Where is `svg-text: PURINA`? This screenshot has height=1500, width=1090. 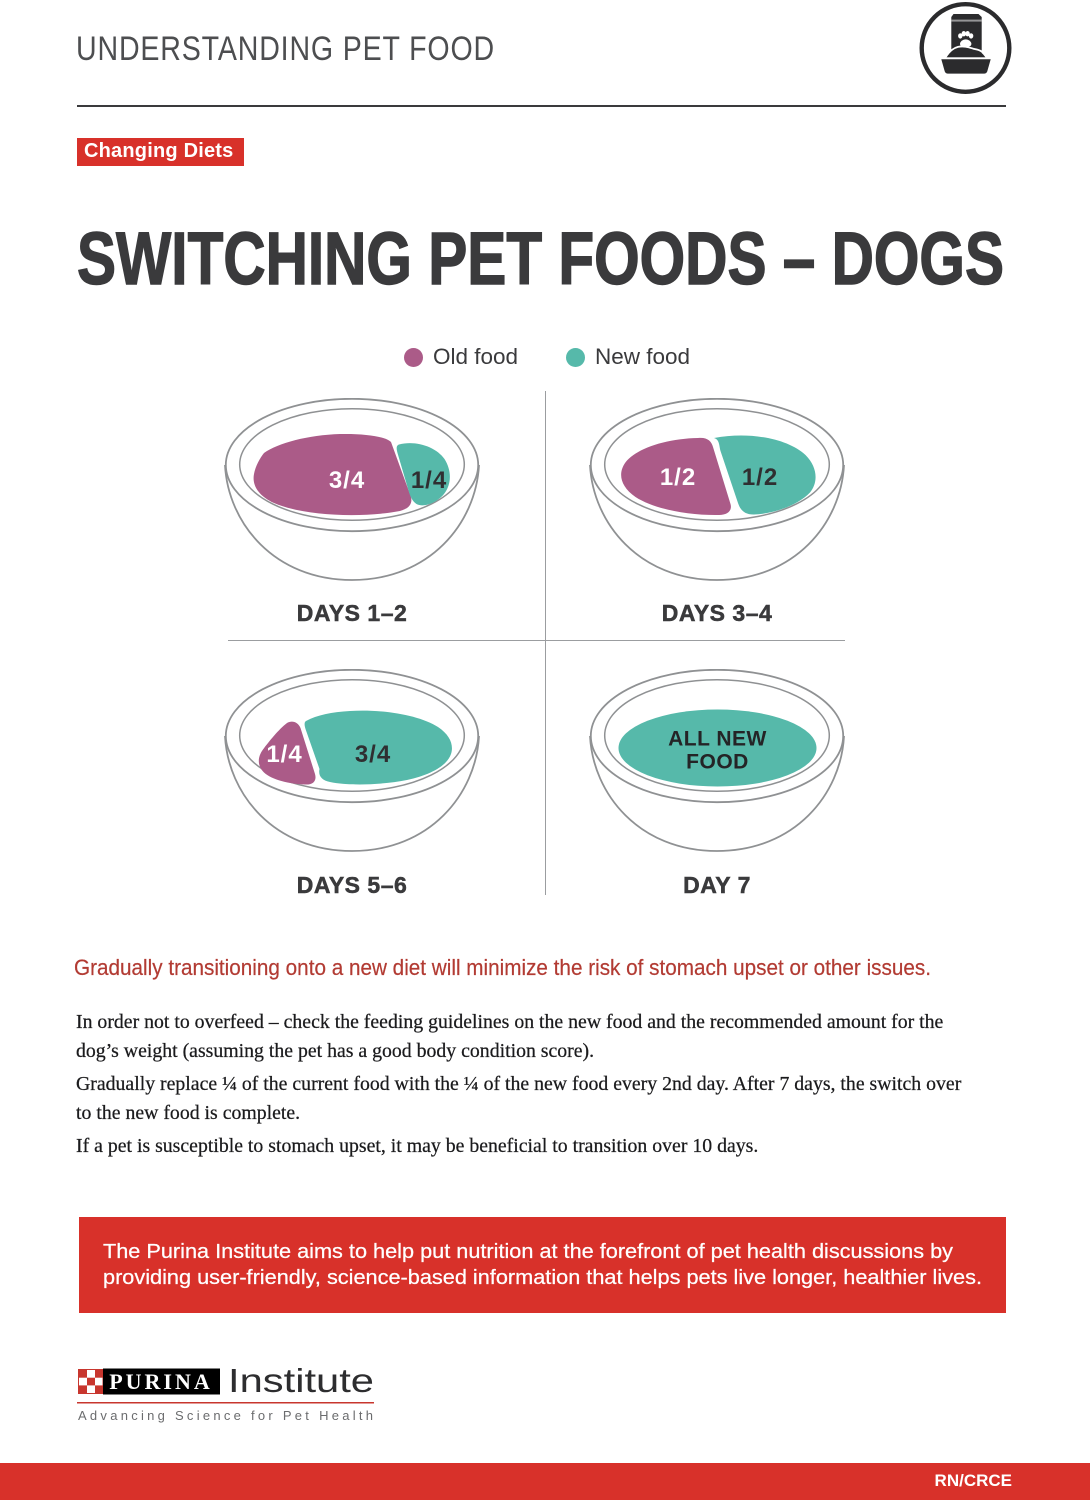 svg-text: PURINA is located at coordinates (161, 1381).